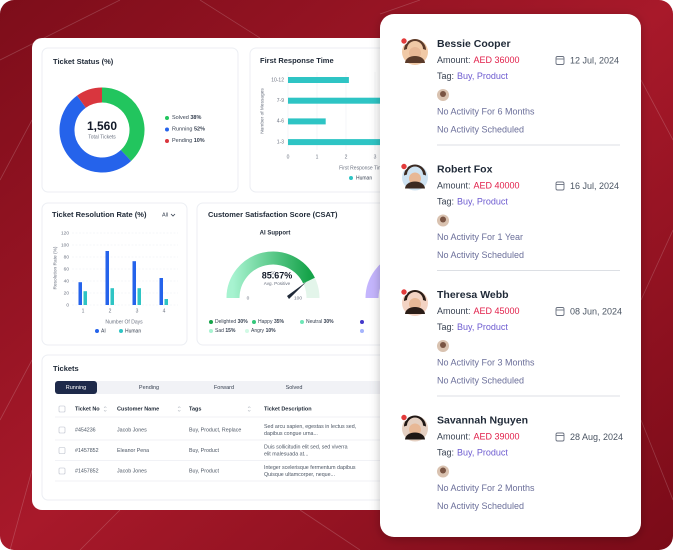 This screenshot has height=550, width=673. I want to click on x-tick-label: 2, so click(110, 311).